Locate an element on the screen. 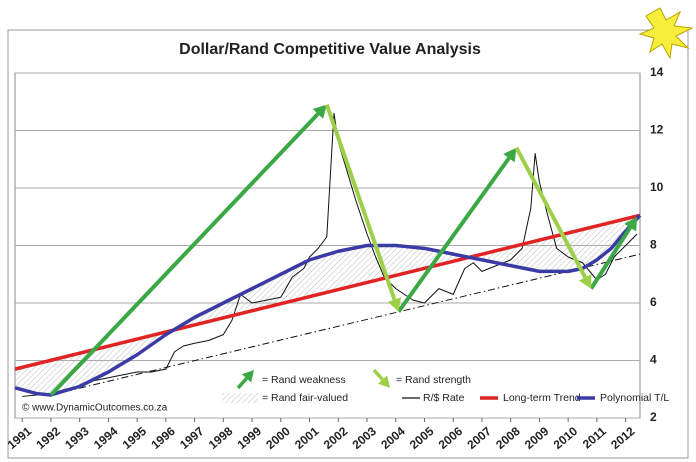 The image size is (696, 462). credit: © www.DynamicOutcomes.co.za is located at coordinates (95, 408).